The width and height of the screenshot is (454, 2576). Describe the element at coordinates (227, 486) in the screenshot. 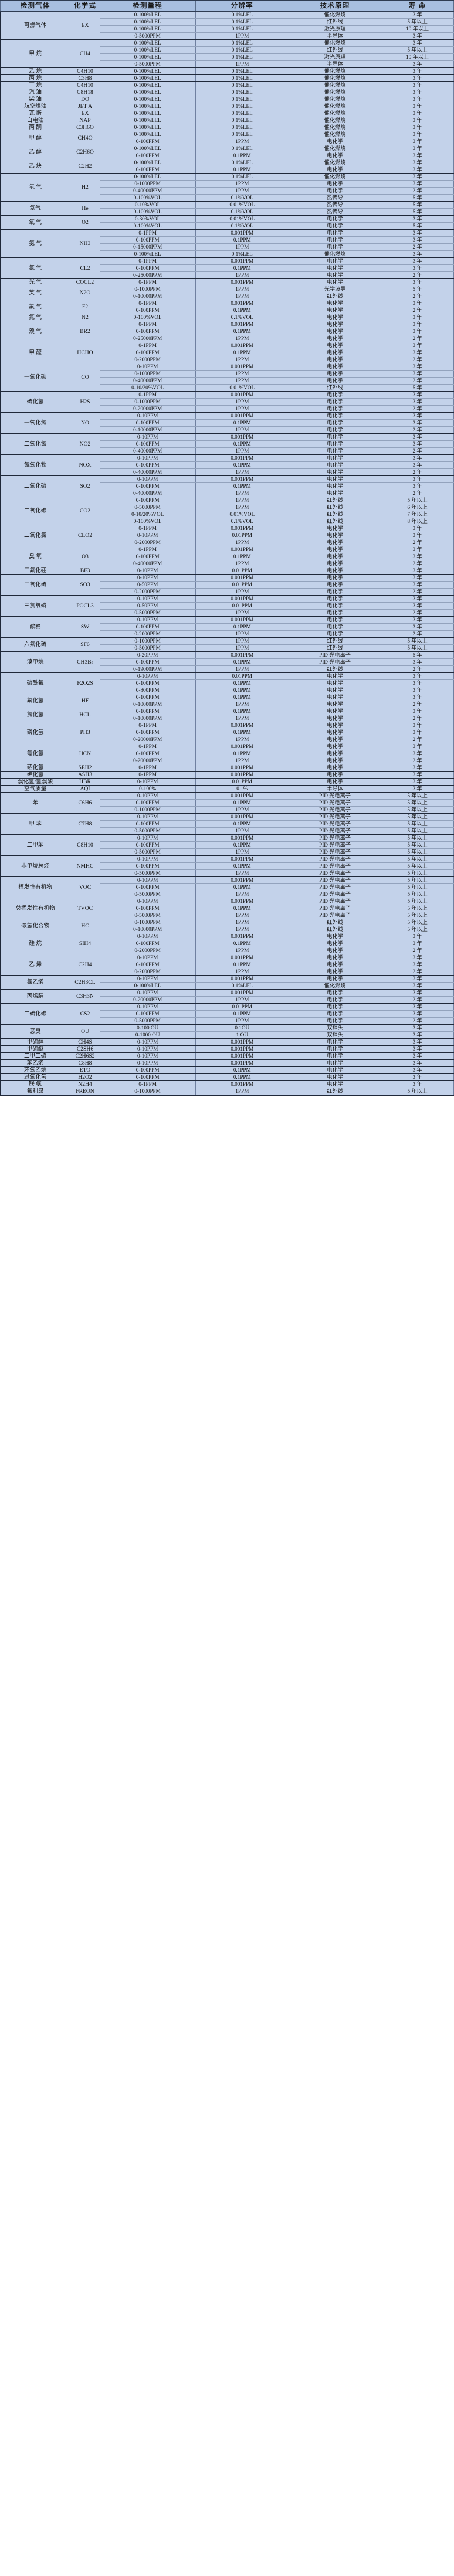

I see `table-row: 二氧化硫 SO2 0-10PPM 0.001PPM 电化学 3 年` at that location.